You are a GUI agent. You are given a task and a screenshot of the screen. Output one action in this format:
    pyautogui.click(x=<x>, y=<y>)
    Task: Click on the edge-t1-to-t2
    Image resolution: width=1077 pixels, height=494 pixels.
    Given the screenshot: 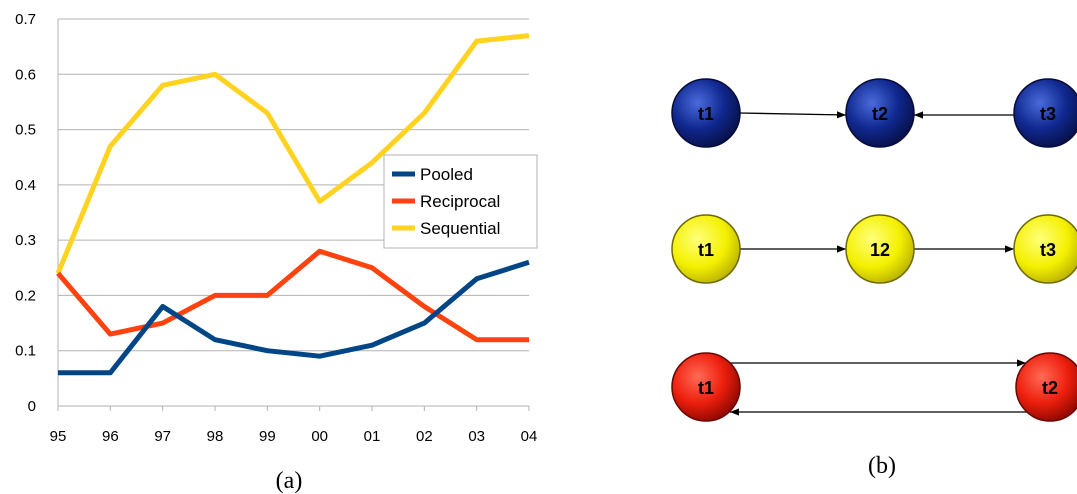 What is the action you would take?
    pyautogui.click(x=793, y=115)
    